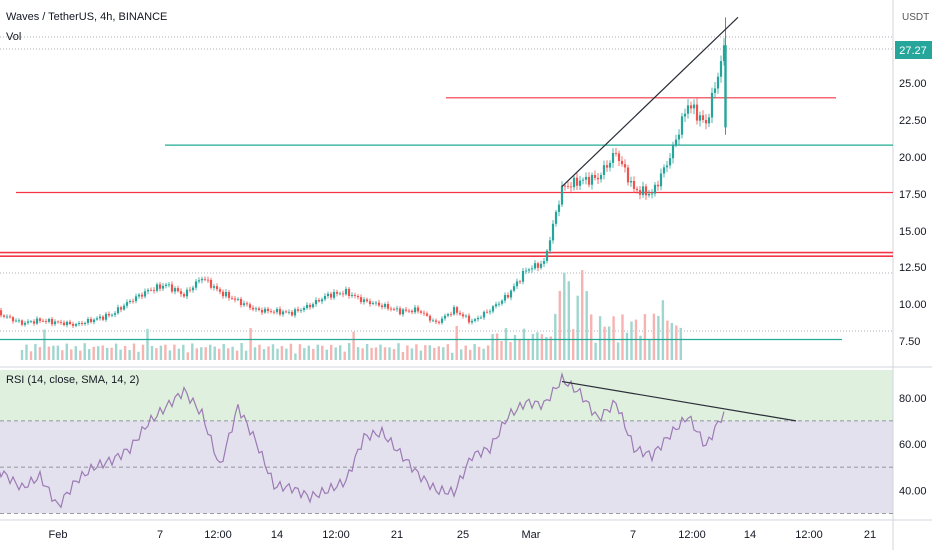  Describe the element at coordinates (14, 37) in the screenshot. I see `vol-label: Vol` at that location.